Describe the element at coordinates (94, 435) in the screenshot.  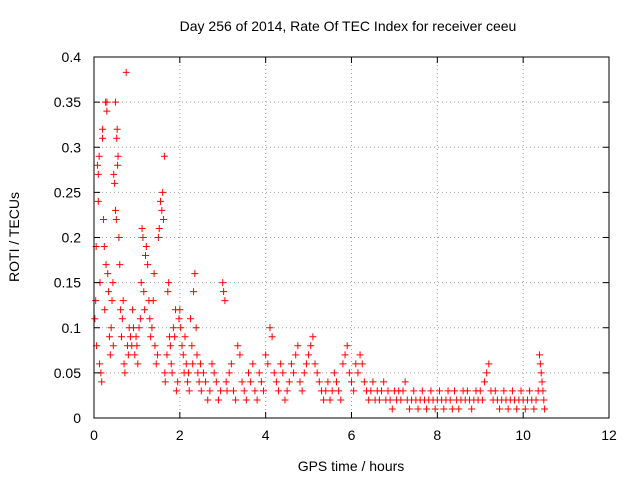
I see `x-tick-label: 0` at that location.